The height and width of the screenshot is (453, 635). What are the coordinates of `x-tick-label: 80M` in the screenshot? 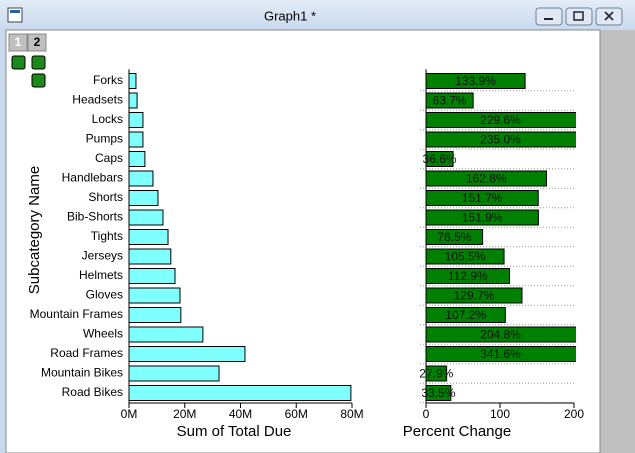 It's located at (351, 414).